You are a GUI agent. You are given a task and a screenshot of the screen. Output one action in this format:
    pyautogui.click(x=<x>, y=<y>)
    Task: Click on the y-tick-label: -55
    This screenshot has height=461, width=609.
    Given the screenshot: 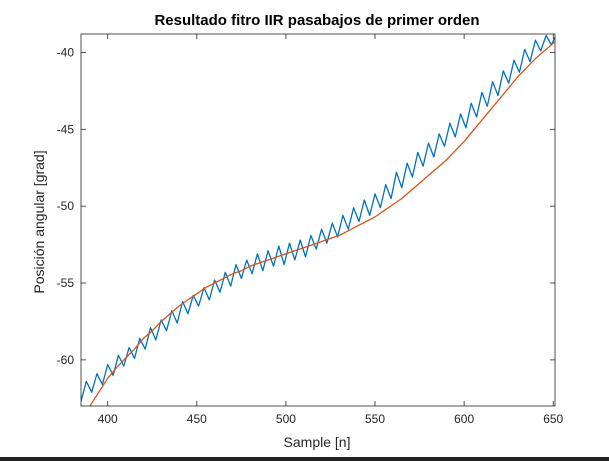 What is the action you would take?
    pyautogui.click(x=66, y=283)
    